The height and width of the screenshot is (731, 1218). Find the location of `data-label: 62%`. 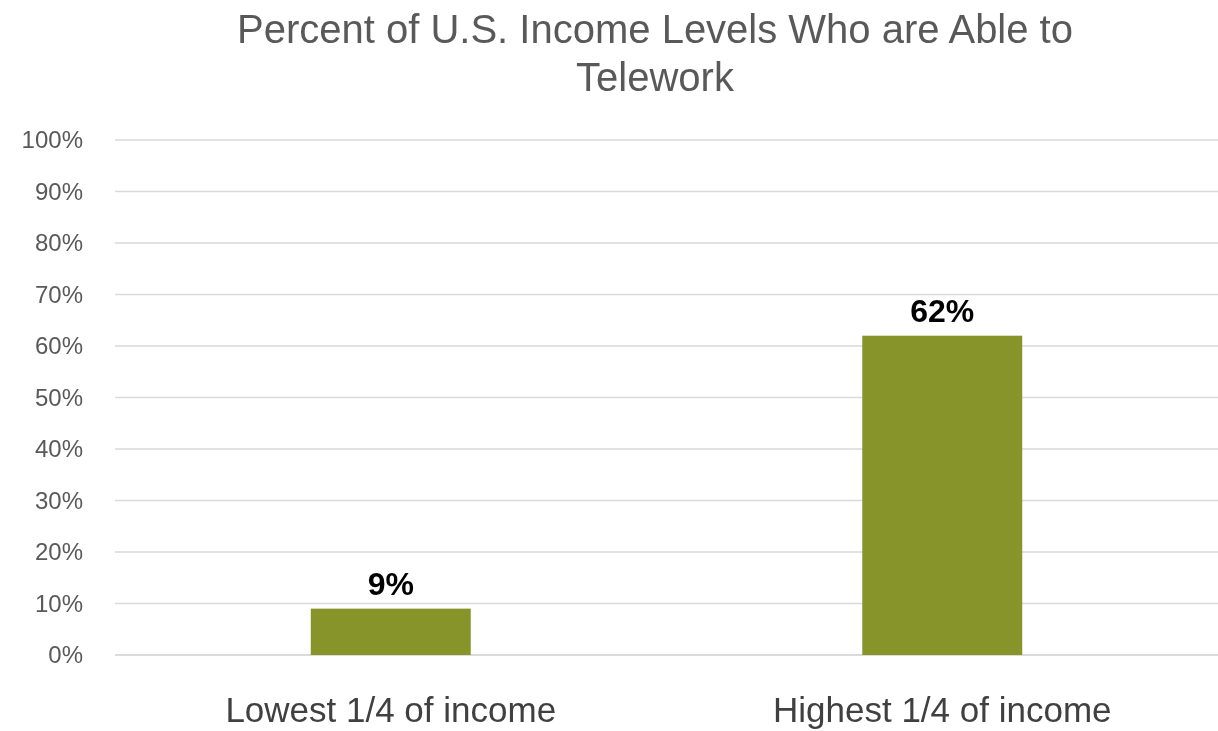

data-label: 62% is located at coordinates (942, 310).